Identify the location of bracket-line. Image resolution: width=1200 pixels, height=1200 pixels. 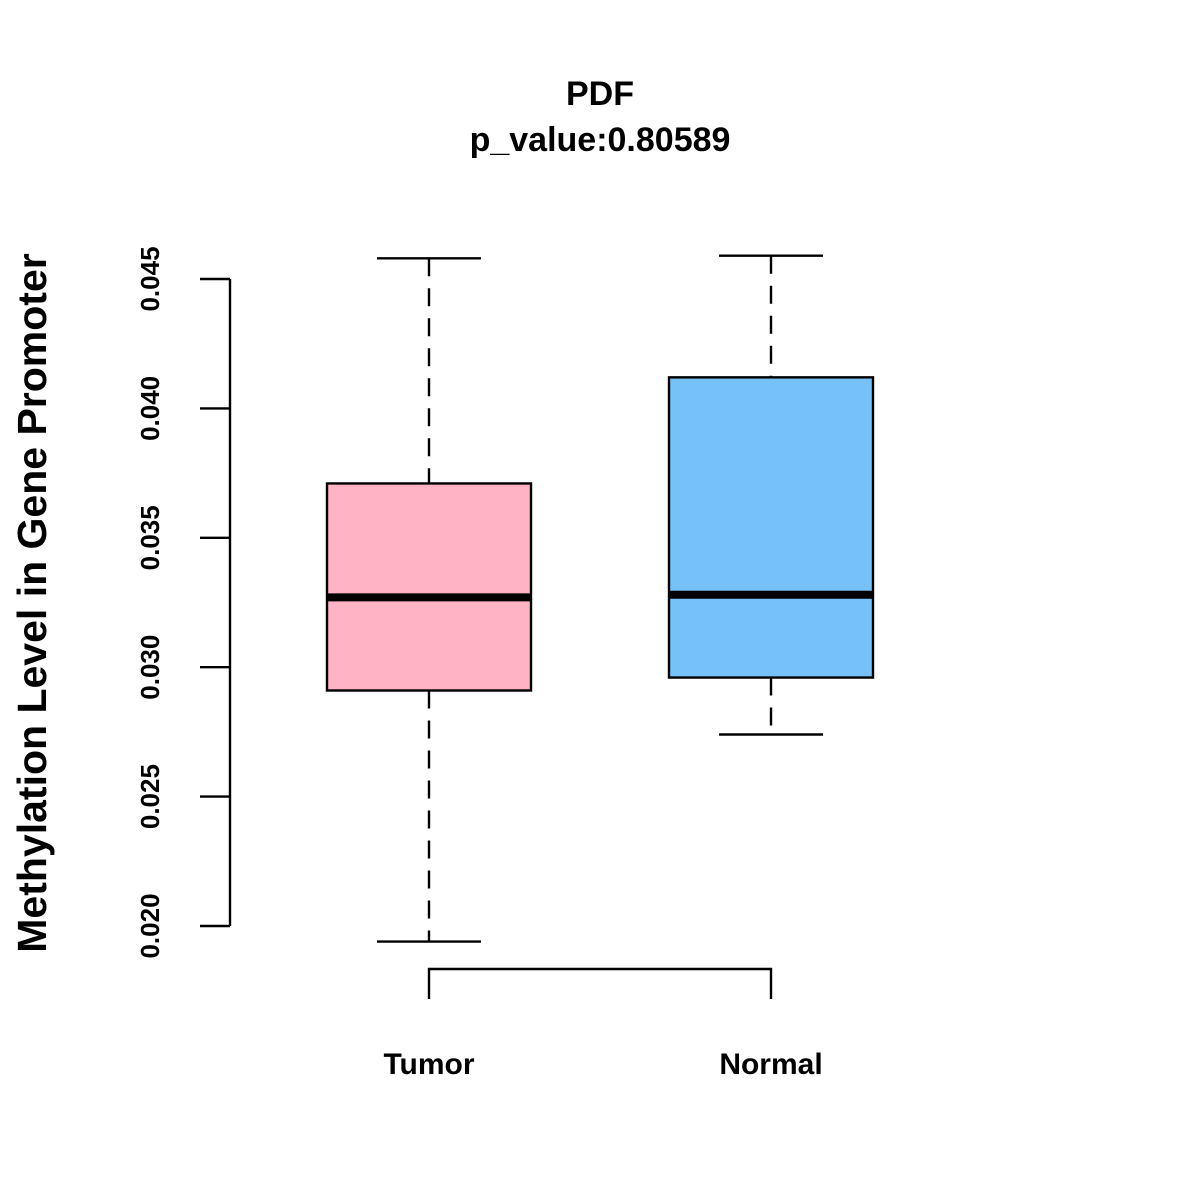
(600, 983).